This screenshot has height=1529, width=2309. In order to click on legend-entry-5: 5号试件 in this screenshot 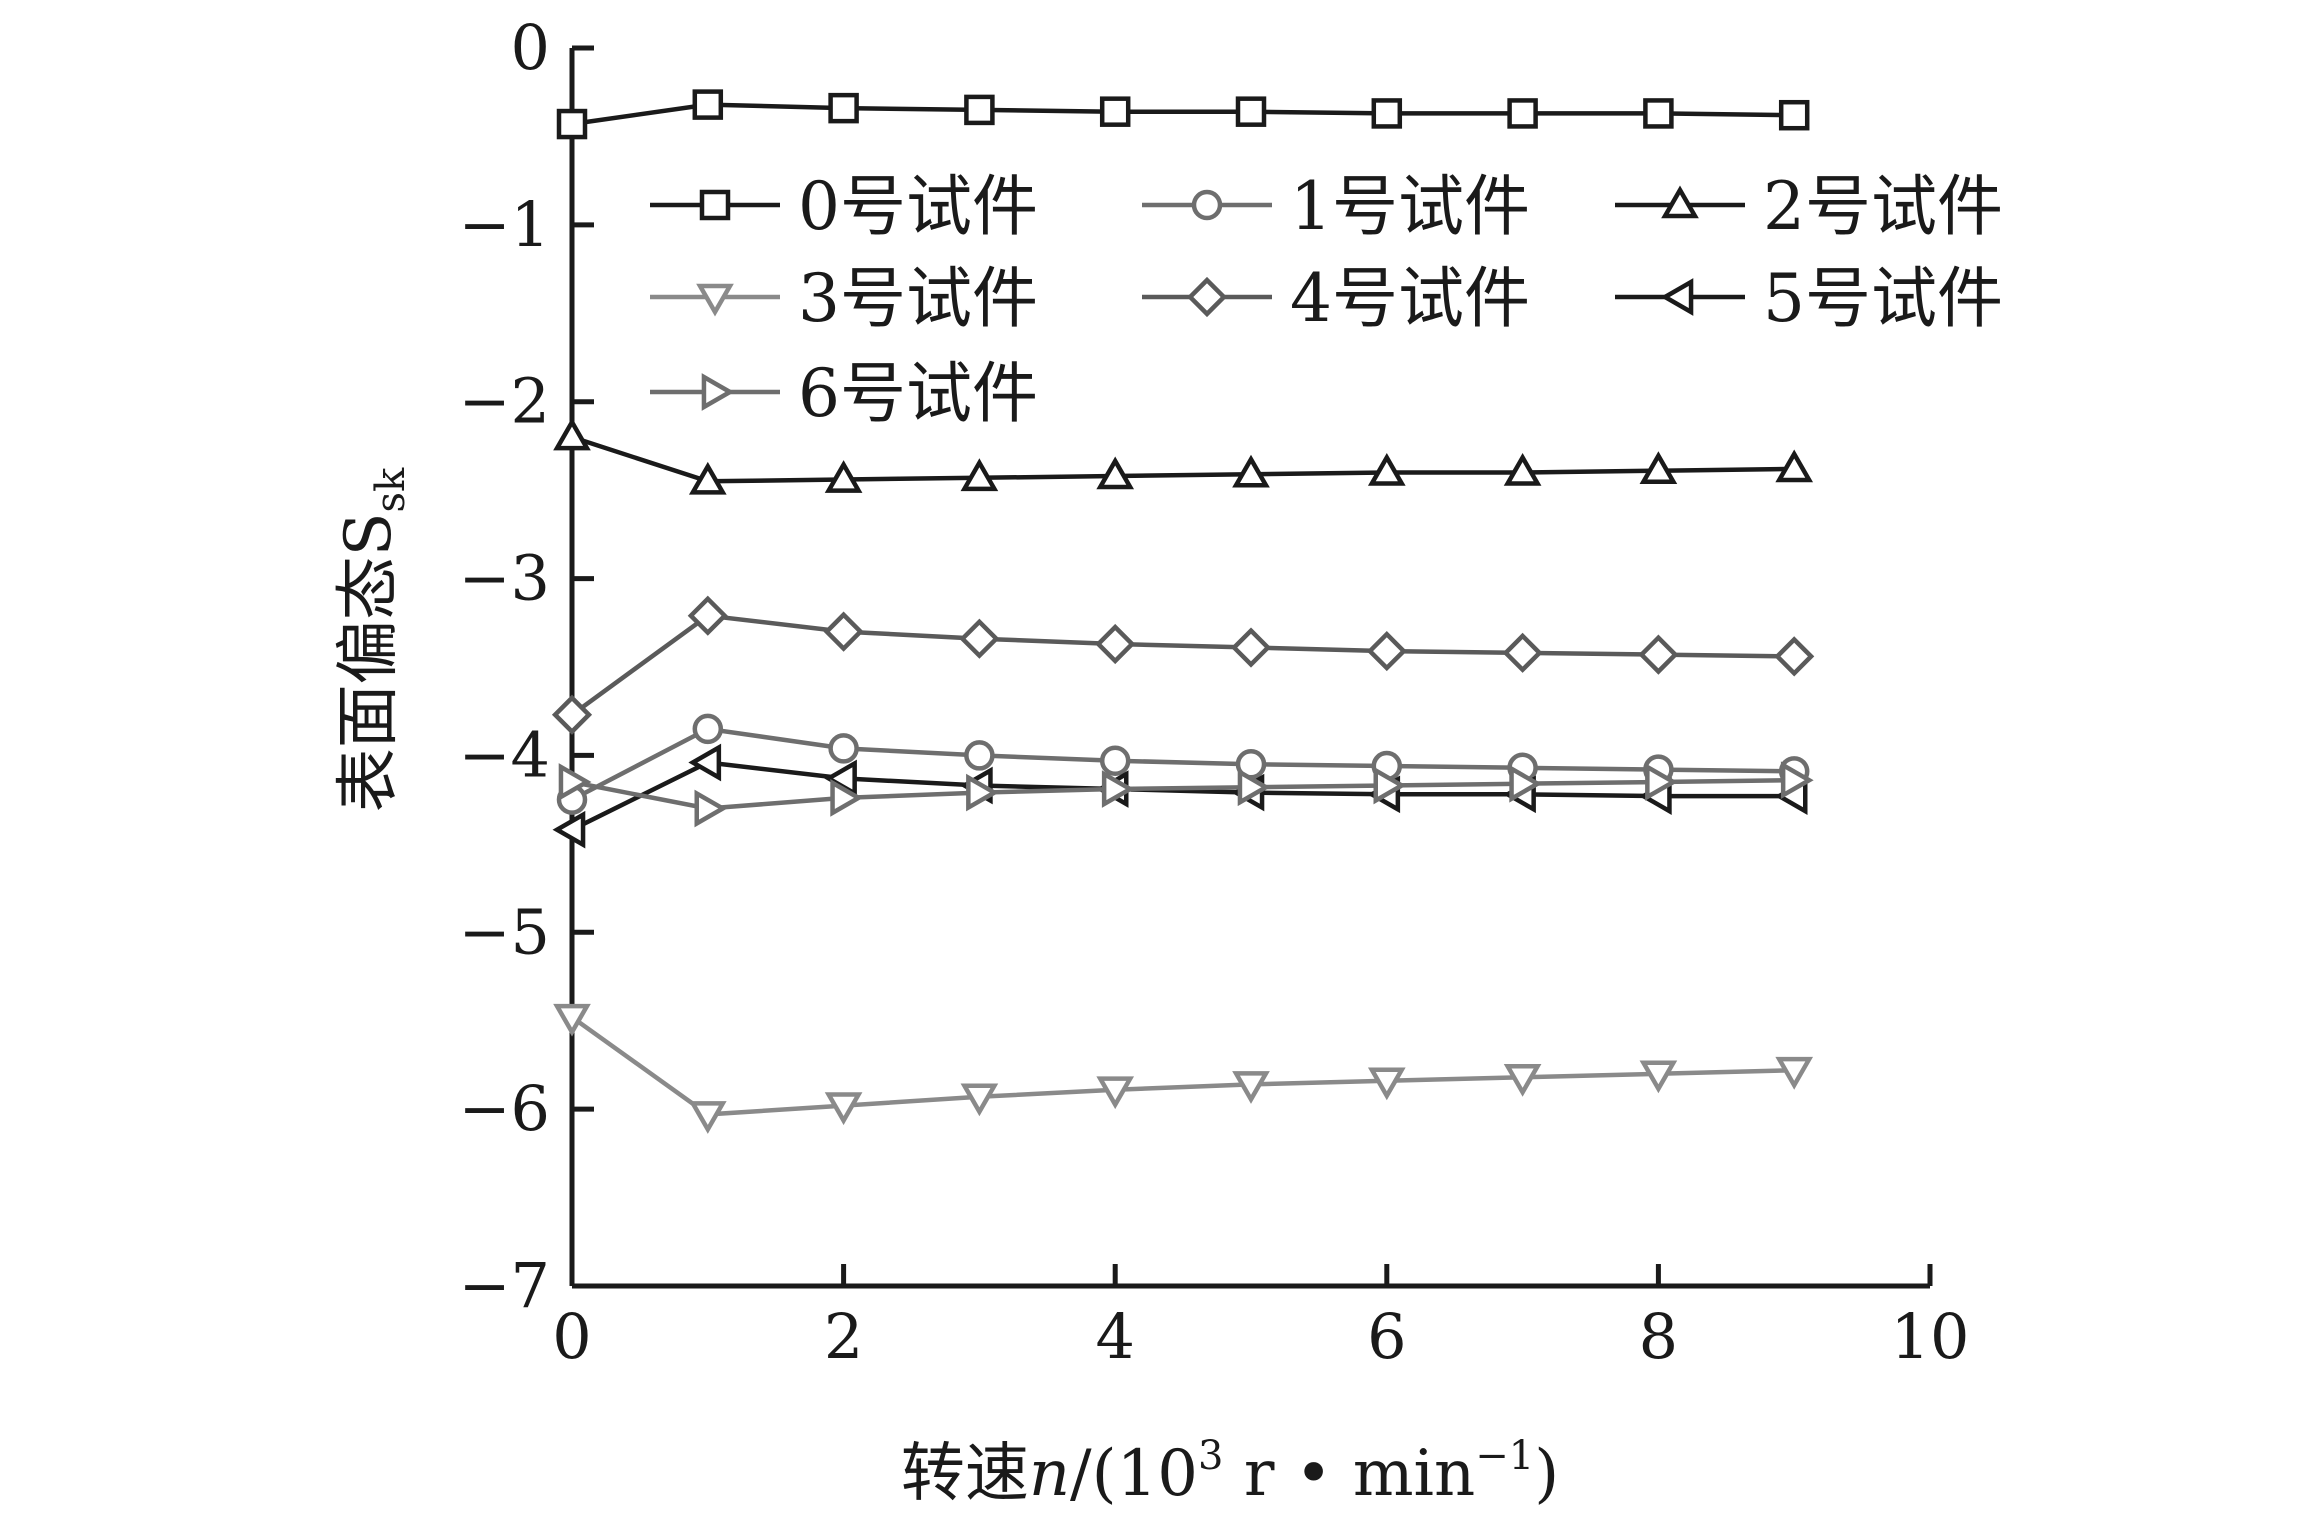, I will do `click(1809, 298)`.